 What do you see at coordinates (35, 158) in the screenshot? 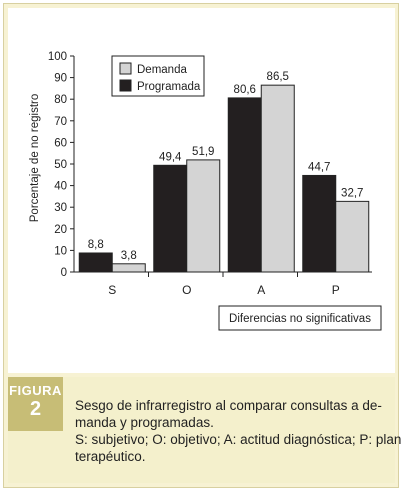
I see `y-axis-label: Porcentaje de no registro` at bounding box center [35, 158].